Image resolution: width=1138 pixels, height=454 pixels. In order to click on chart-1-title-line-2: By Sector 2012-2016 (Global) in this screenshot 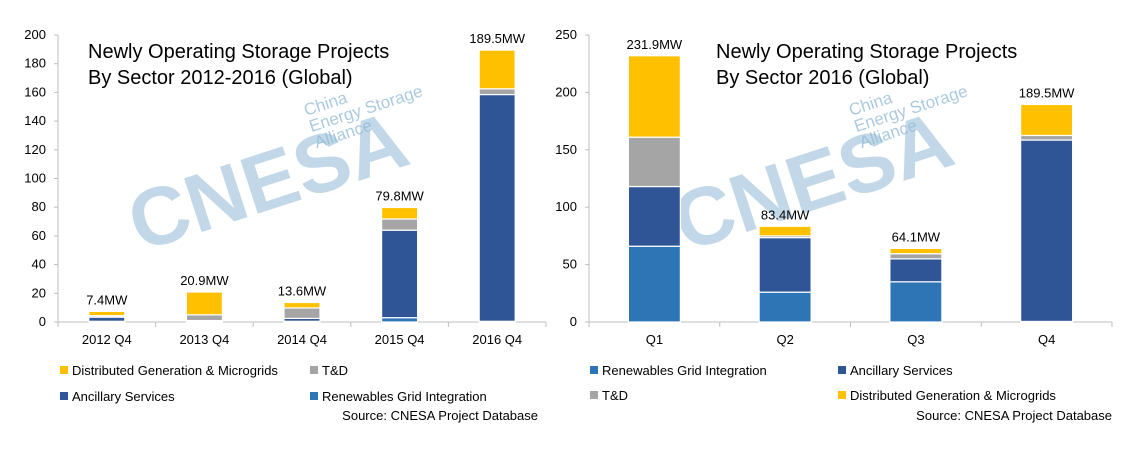, I will do `click(220, 78)`.